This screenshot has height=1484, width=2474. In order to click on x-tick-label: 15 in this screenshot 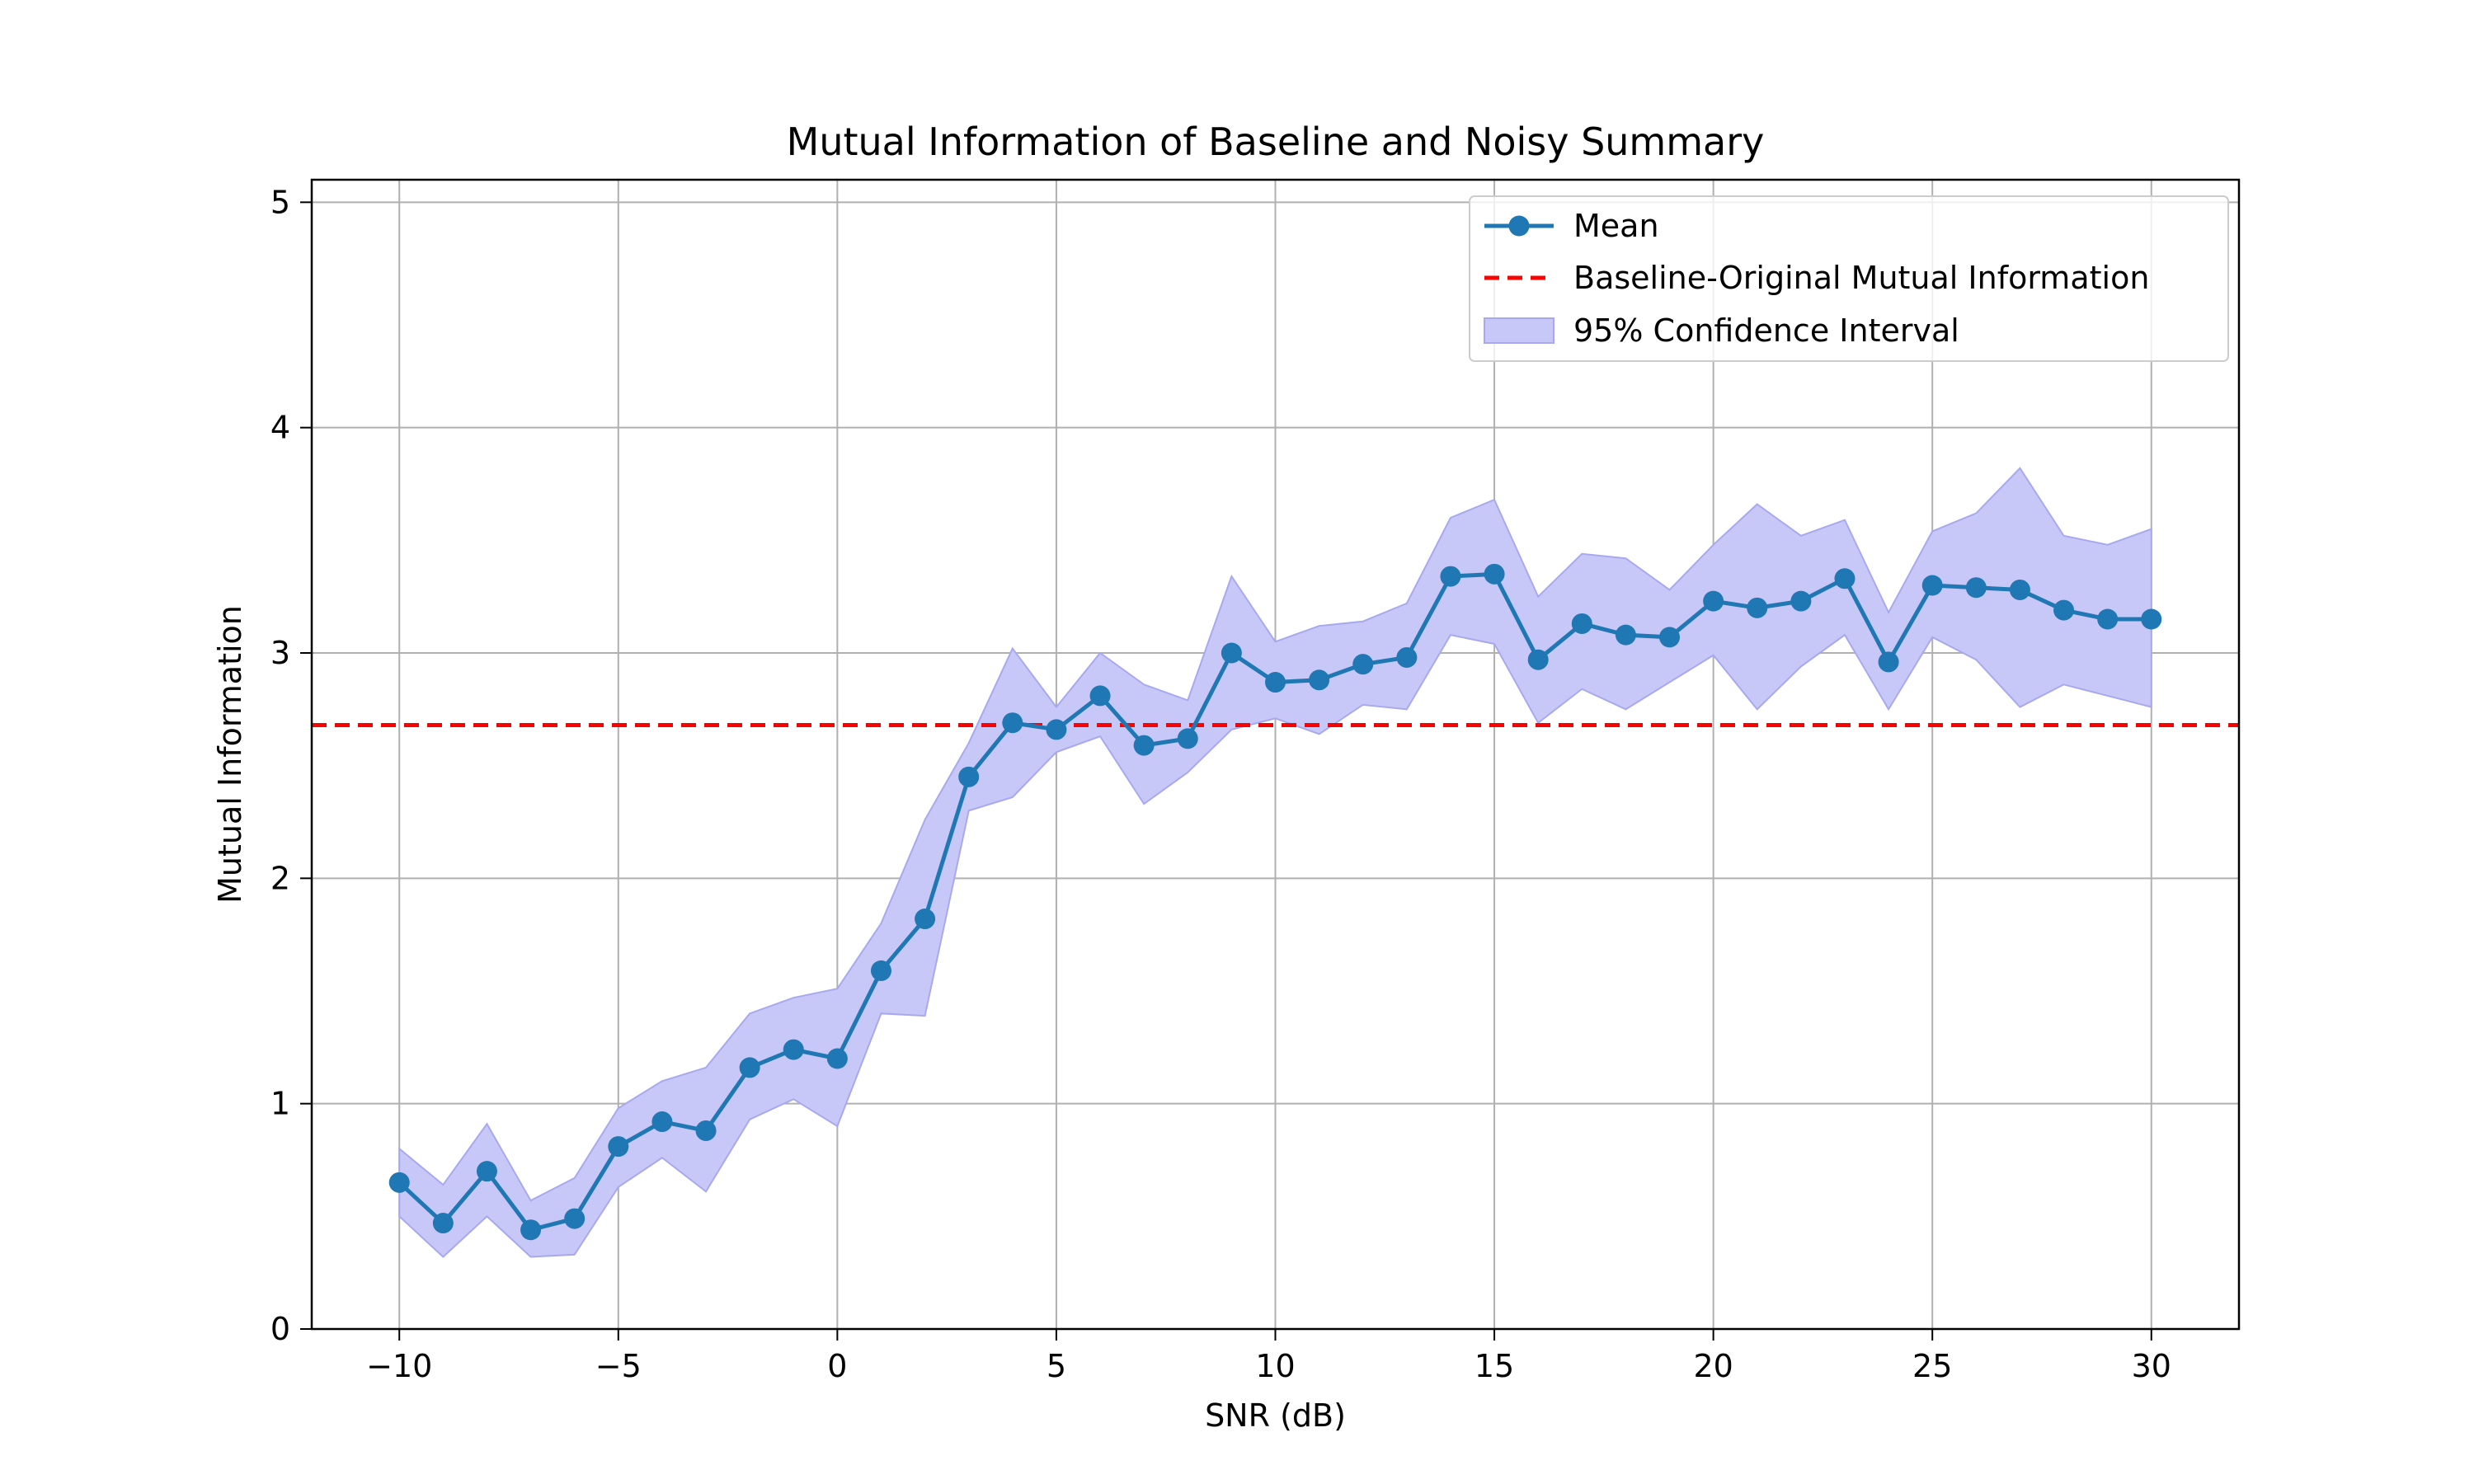, I will do `click(1494, 1366)`.